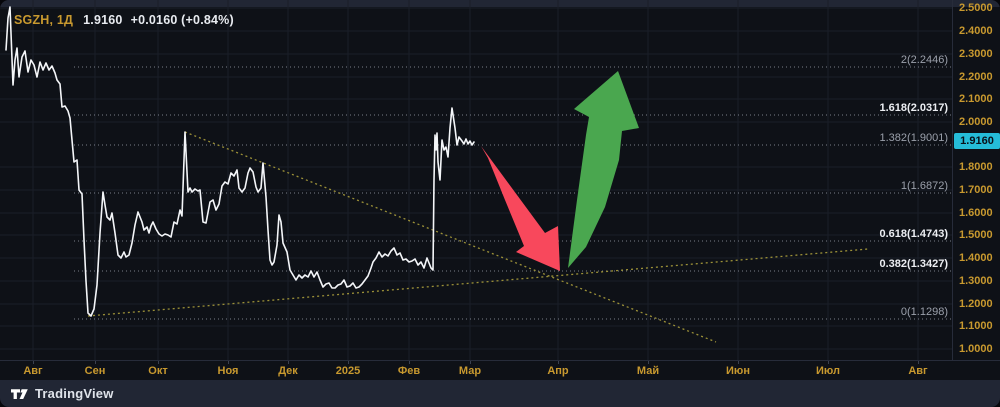  What do you see at coordinates (500, 393) in the screenshot?
I see `bottom-bar: TradingView` at bounding box center [500, 393].